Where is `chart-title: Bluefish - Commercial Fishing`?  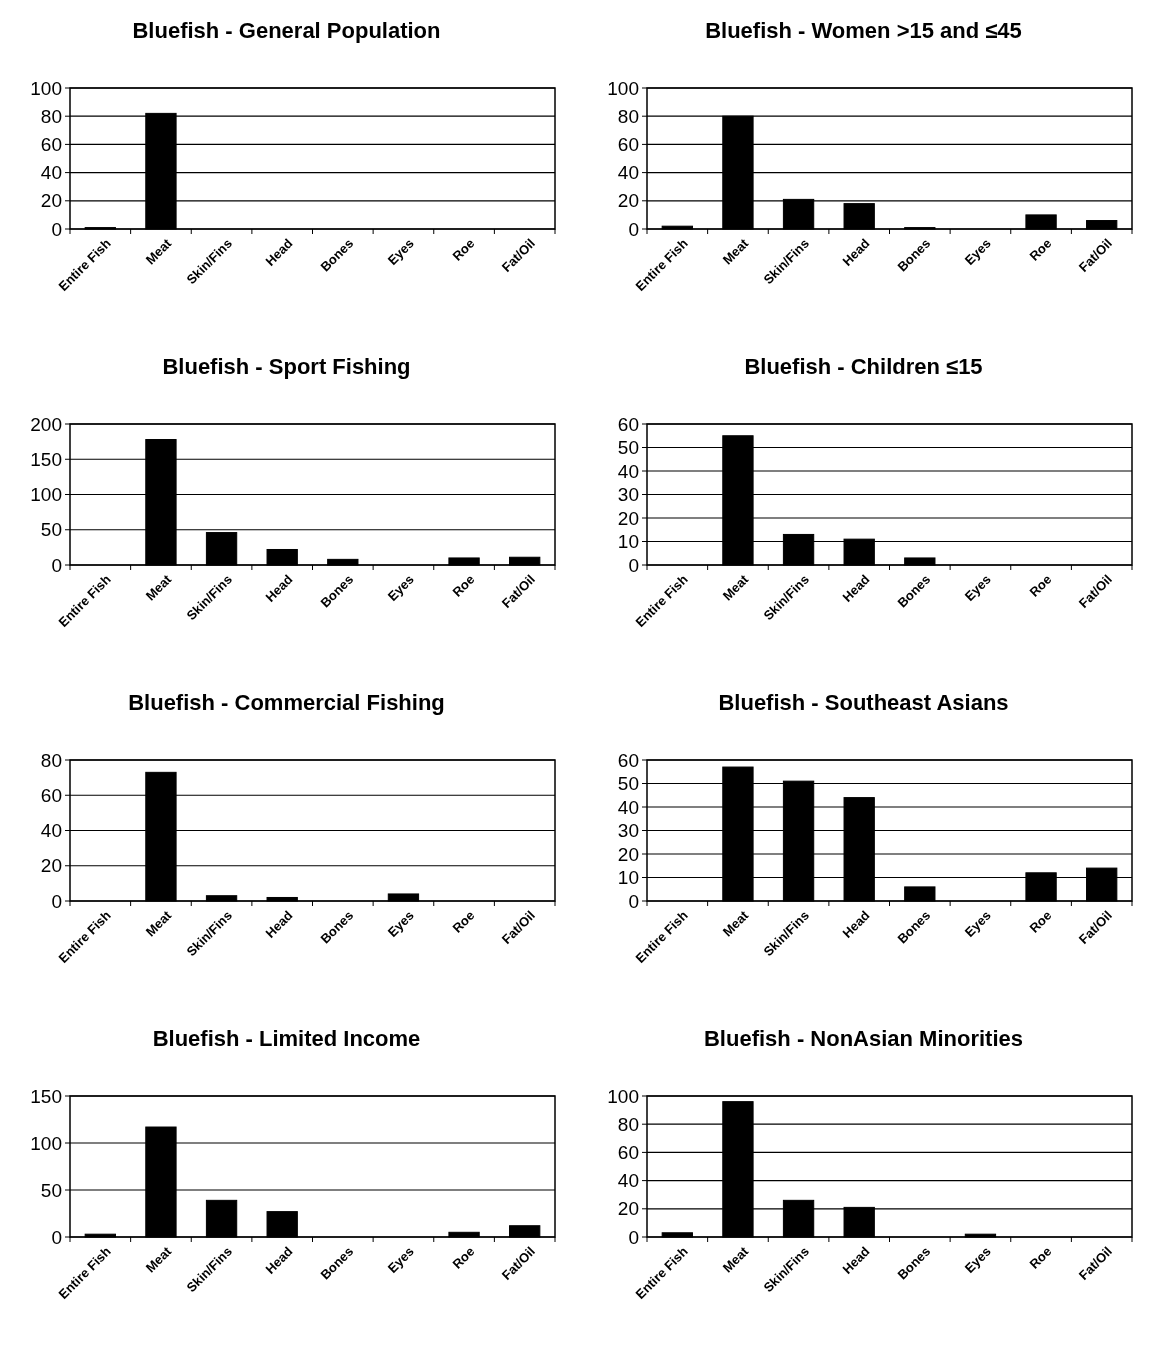 chart-title: Bluefish - Commercial Fishing is located at coordinates (286, 702).